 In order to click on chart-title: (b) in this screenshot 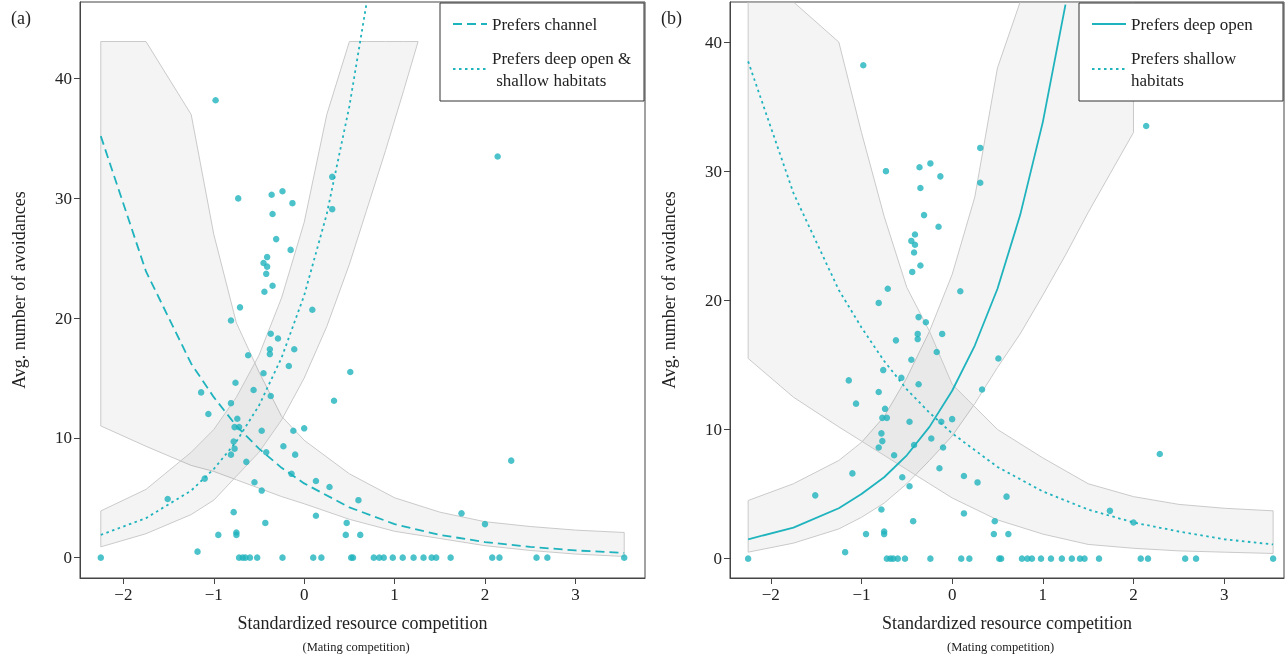, I will do `click(671, 18)`.